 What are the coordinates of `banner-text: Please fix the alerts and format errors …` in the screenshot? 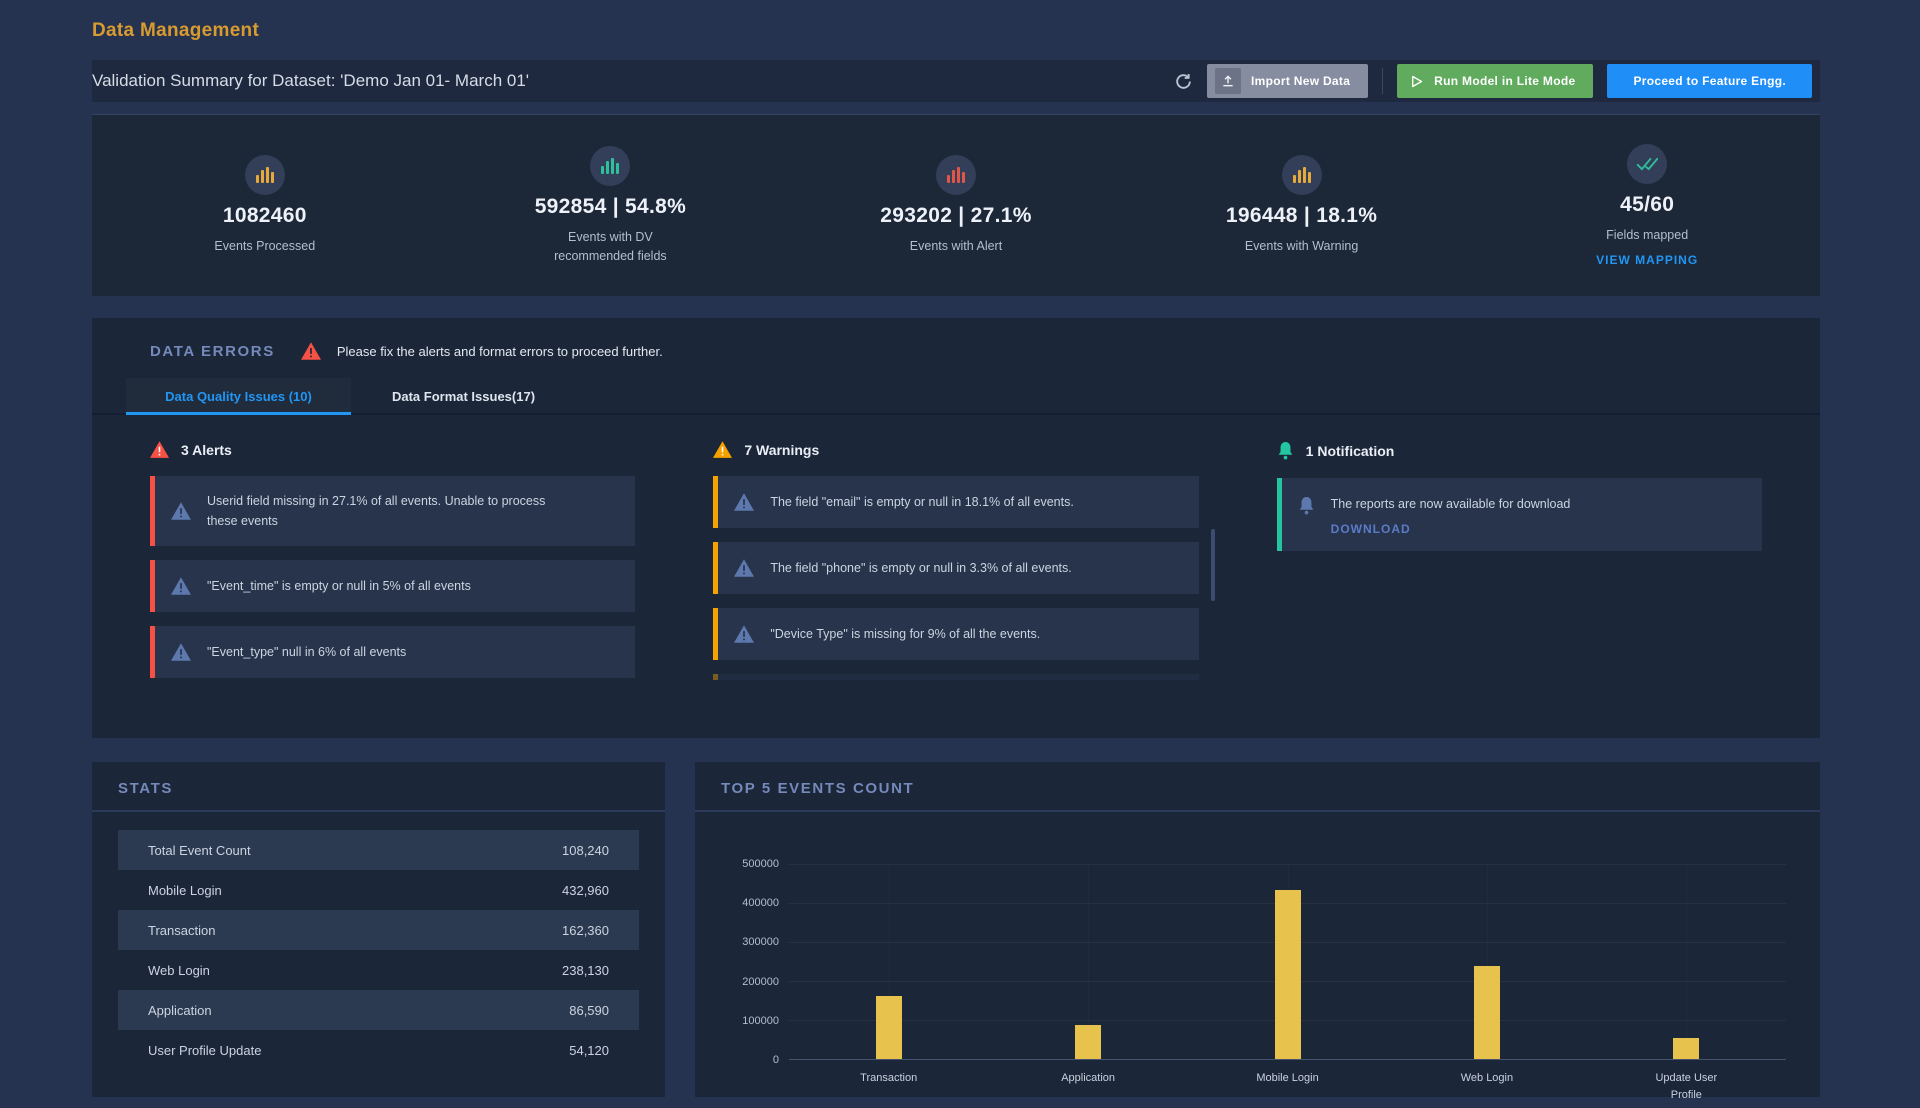 It's located at (499, 351).